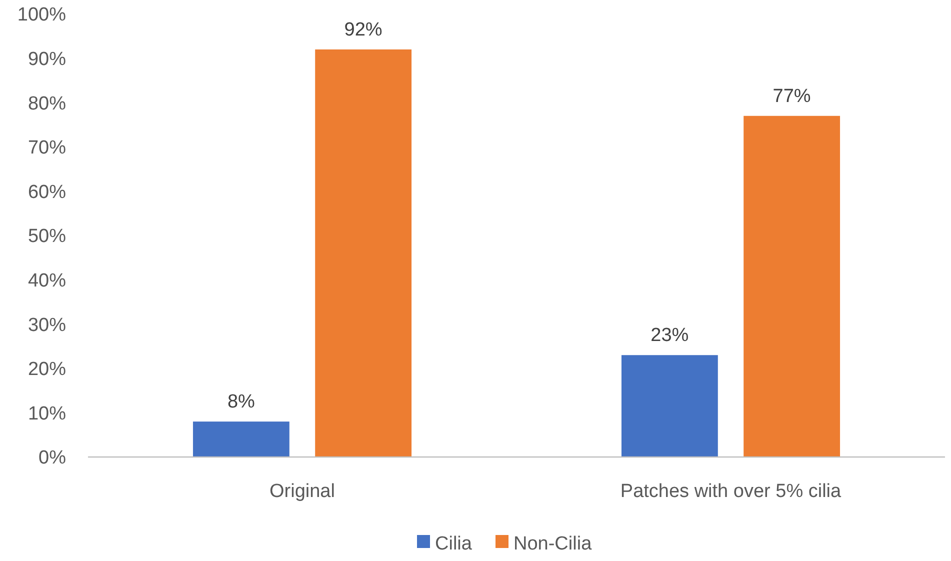  Describe the element at coordinates (47, 103) in the screenshot. I see `y-tick-label: 80%` at that location.